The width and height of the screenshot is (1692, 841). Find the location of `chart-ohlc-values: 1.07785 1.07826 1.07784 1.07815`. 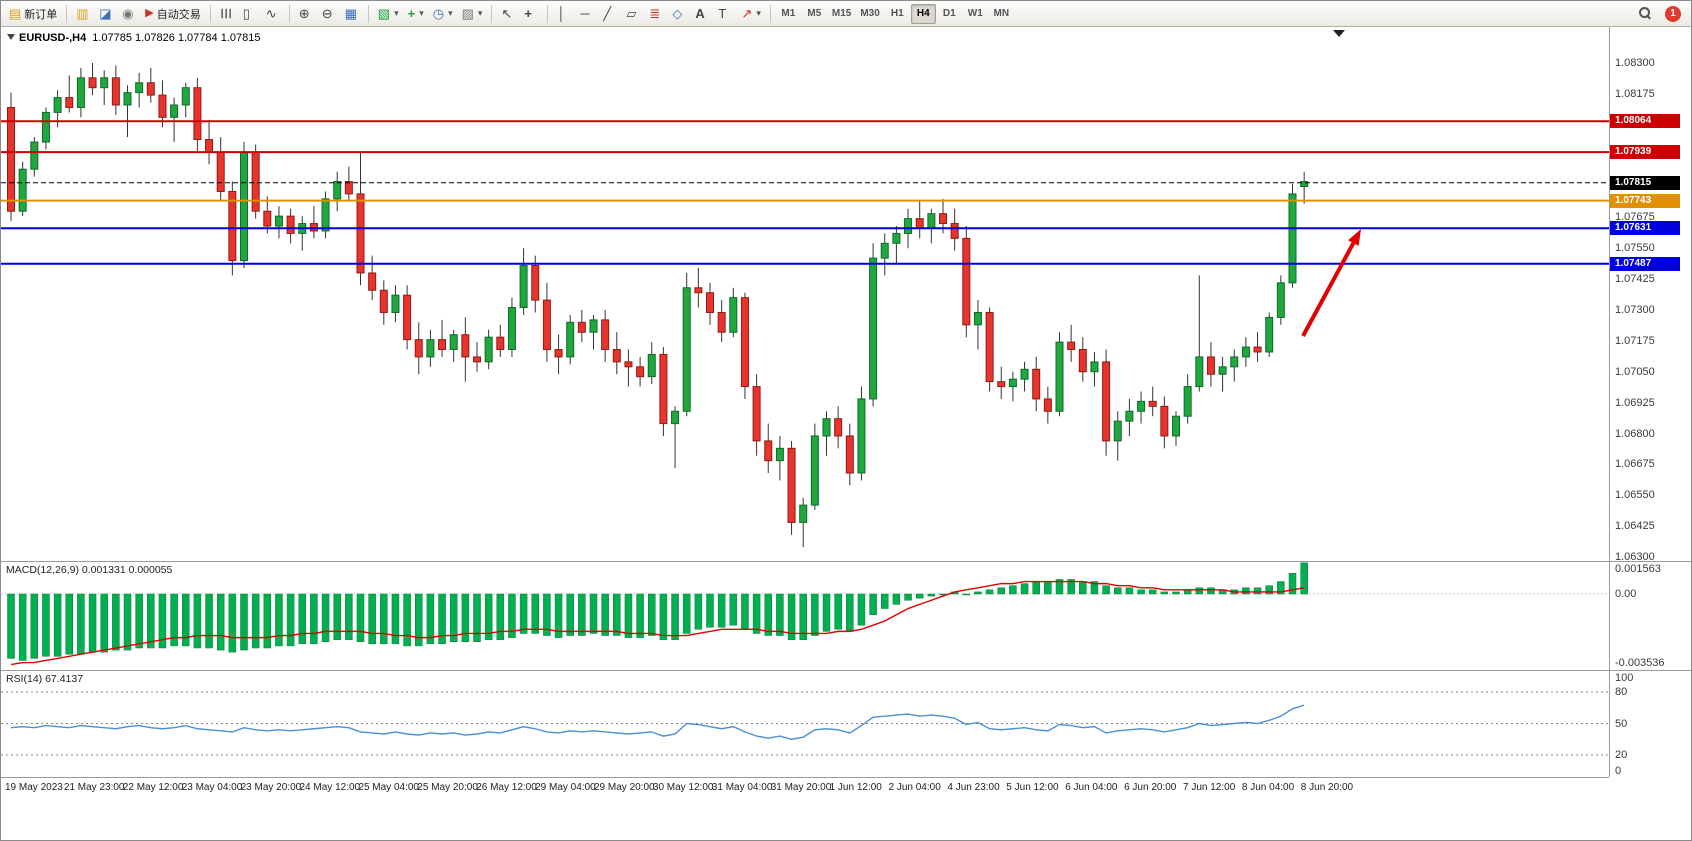

chart-ohlc-values: 1.07785 1.07826 1.07784 1.07815 is located at coordinates (176, 38).